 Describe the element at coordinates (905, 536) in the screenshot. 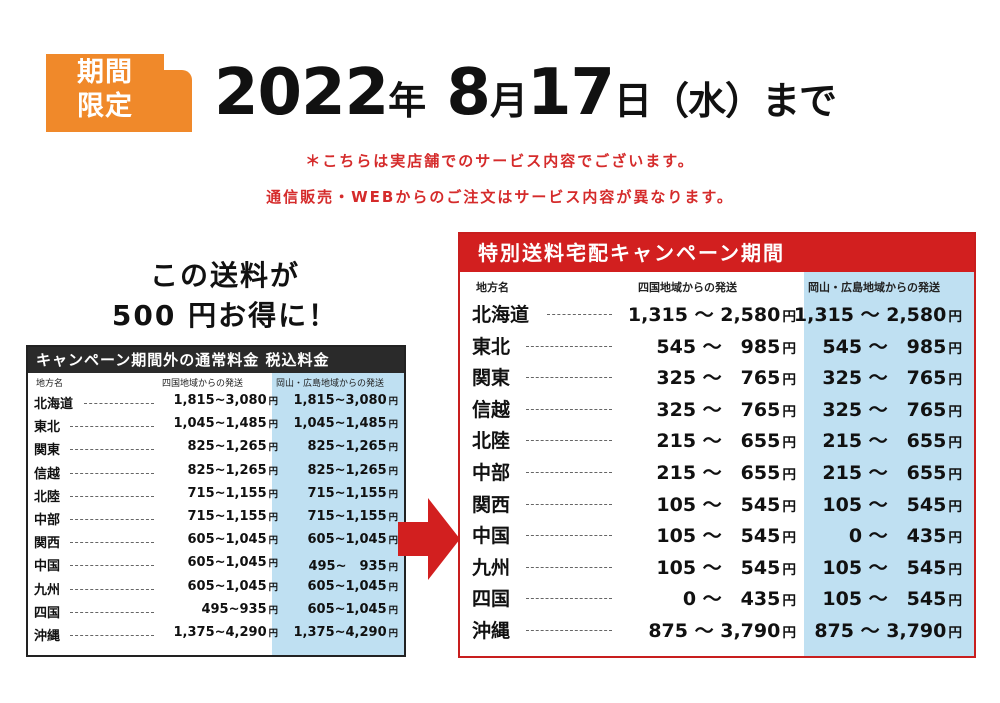

I see `okayama-price: 0 ～ 435 円` at that location.